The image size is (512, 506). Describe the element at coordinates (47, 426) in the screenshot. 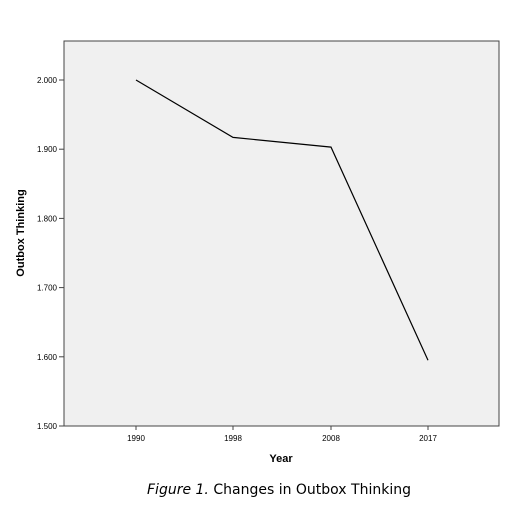

I see `y-tick-label: 1.500` at that location.